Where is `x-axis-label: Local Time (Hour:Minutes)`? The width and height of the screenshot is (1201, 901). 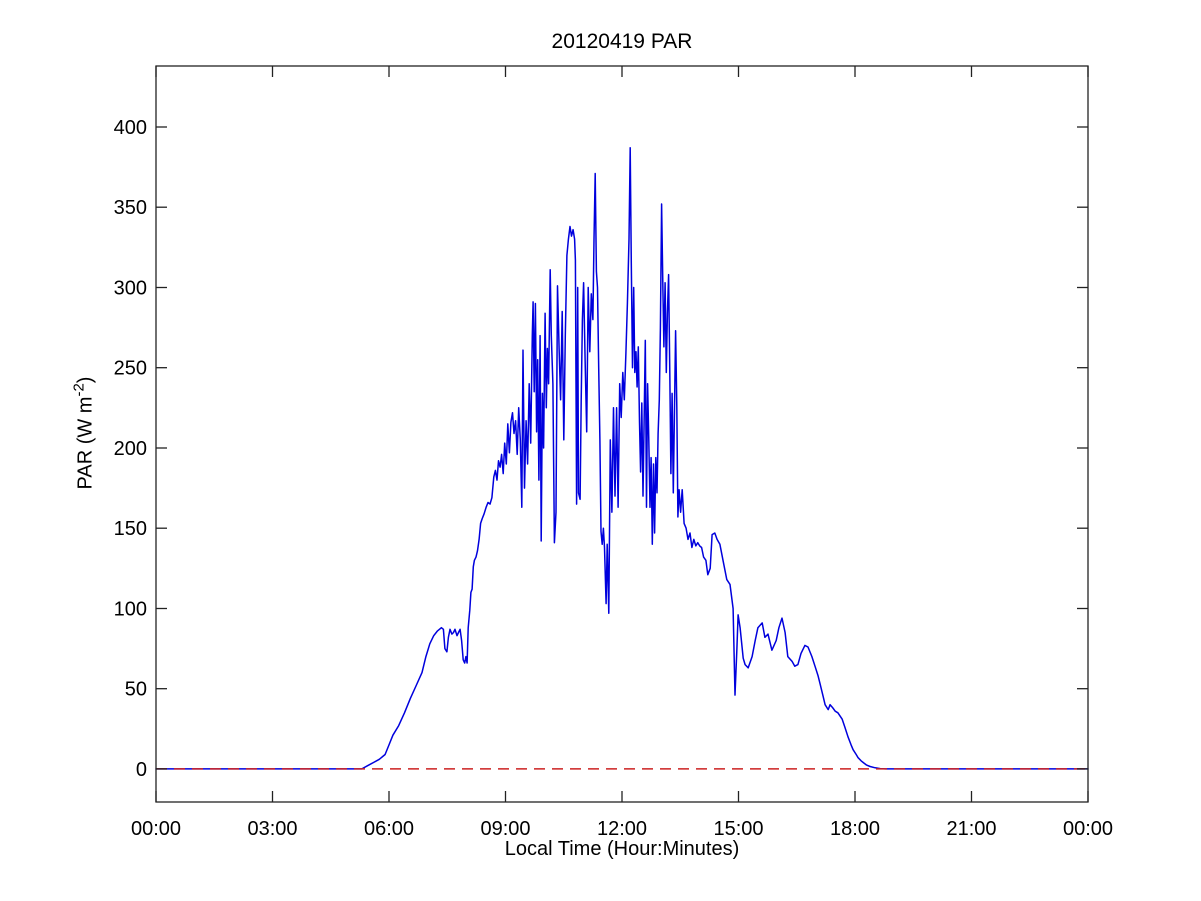 x-axis-label: Local Time (Hour:Minutes) is located at coordinates (622, 849).